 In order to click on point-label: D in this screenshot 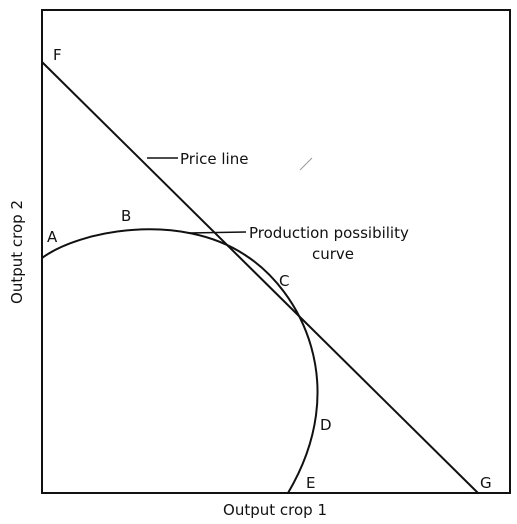, I will do `click(326, 425)`.